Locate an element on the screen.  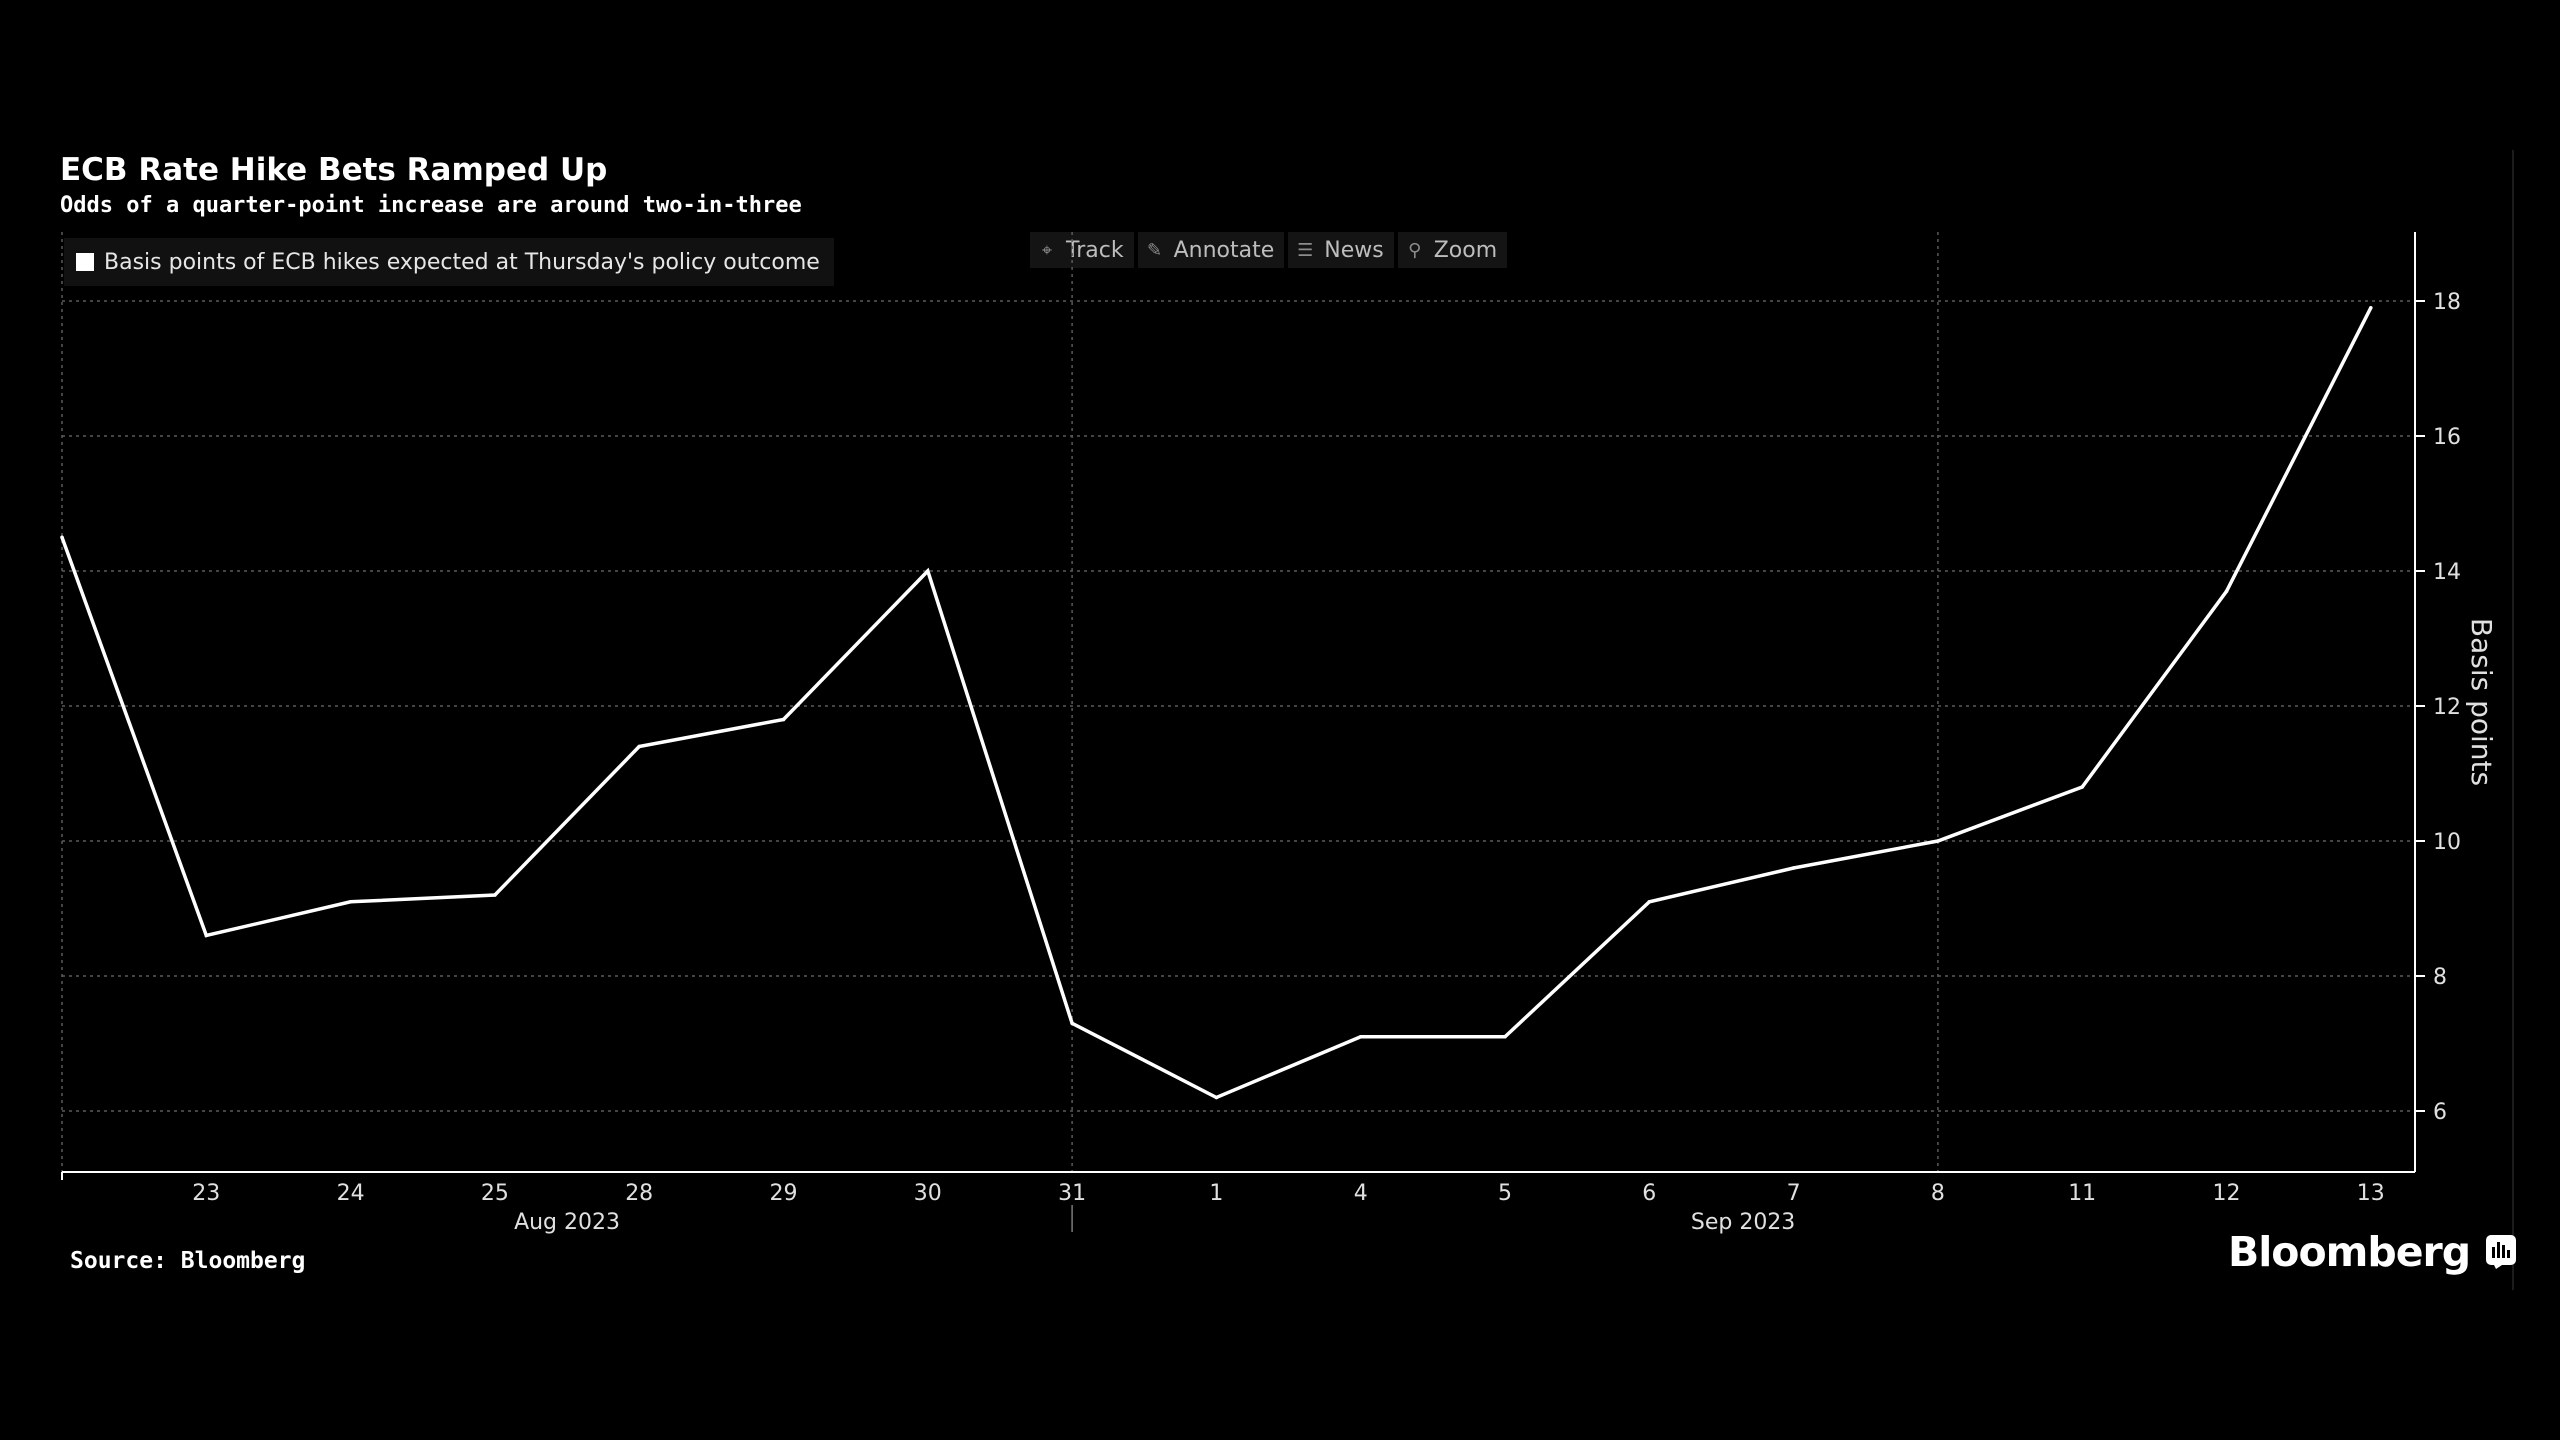
news-icon: ☰ is located at coordinates (1305, 250).